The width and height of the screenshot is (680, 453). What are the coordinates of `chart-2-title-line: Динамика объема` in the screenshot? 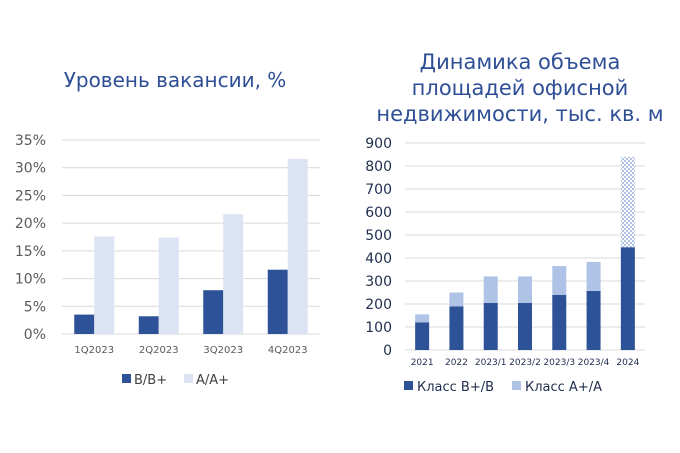 It's located at (520, 62).